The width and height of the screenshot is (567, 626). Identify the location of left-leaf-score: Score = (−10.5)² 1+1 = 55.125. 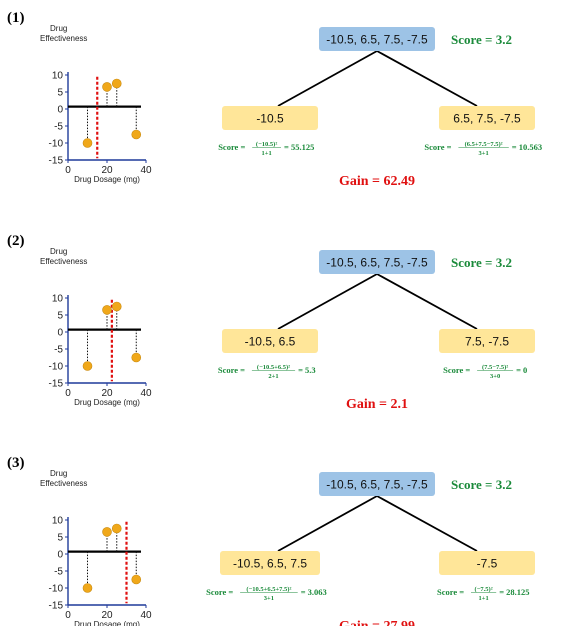
(266, 149).